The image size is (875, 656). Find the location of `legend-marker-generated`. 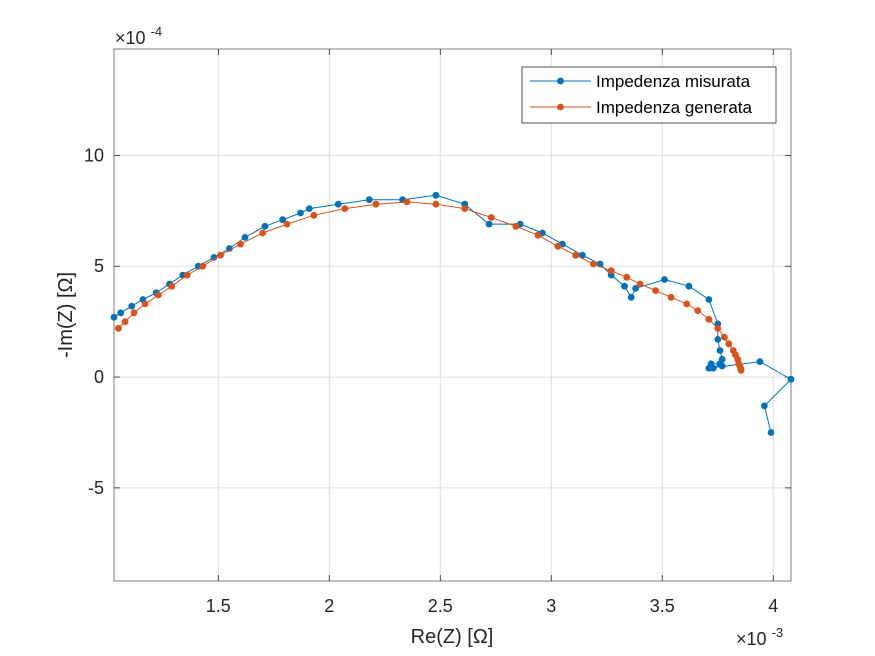

legend-marker-generated is located at coordinates (560, 107).